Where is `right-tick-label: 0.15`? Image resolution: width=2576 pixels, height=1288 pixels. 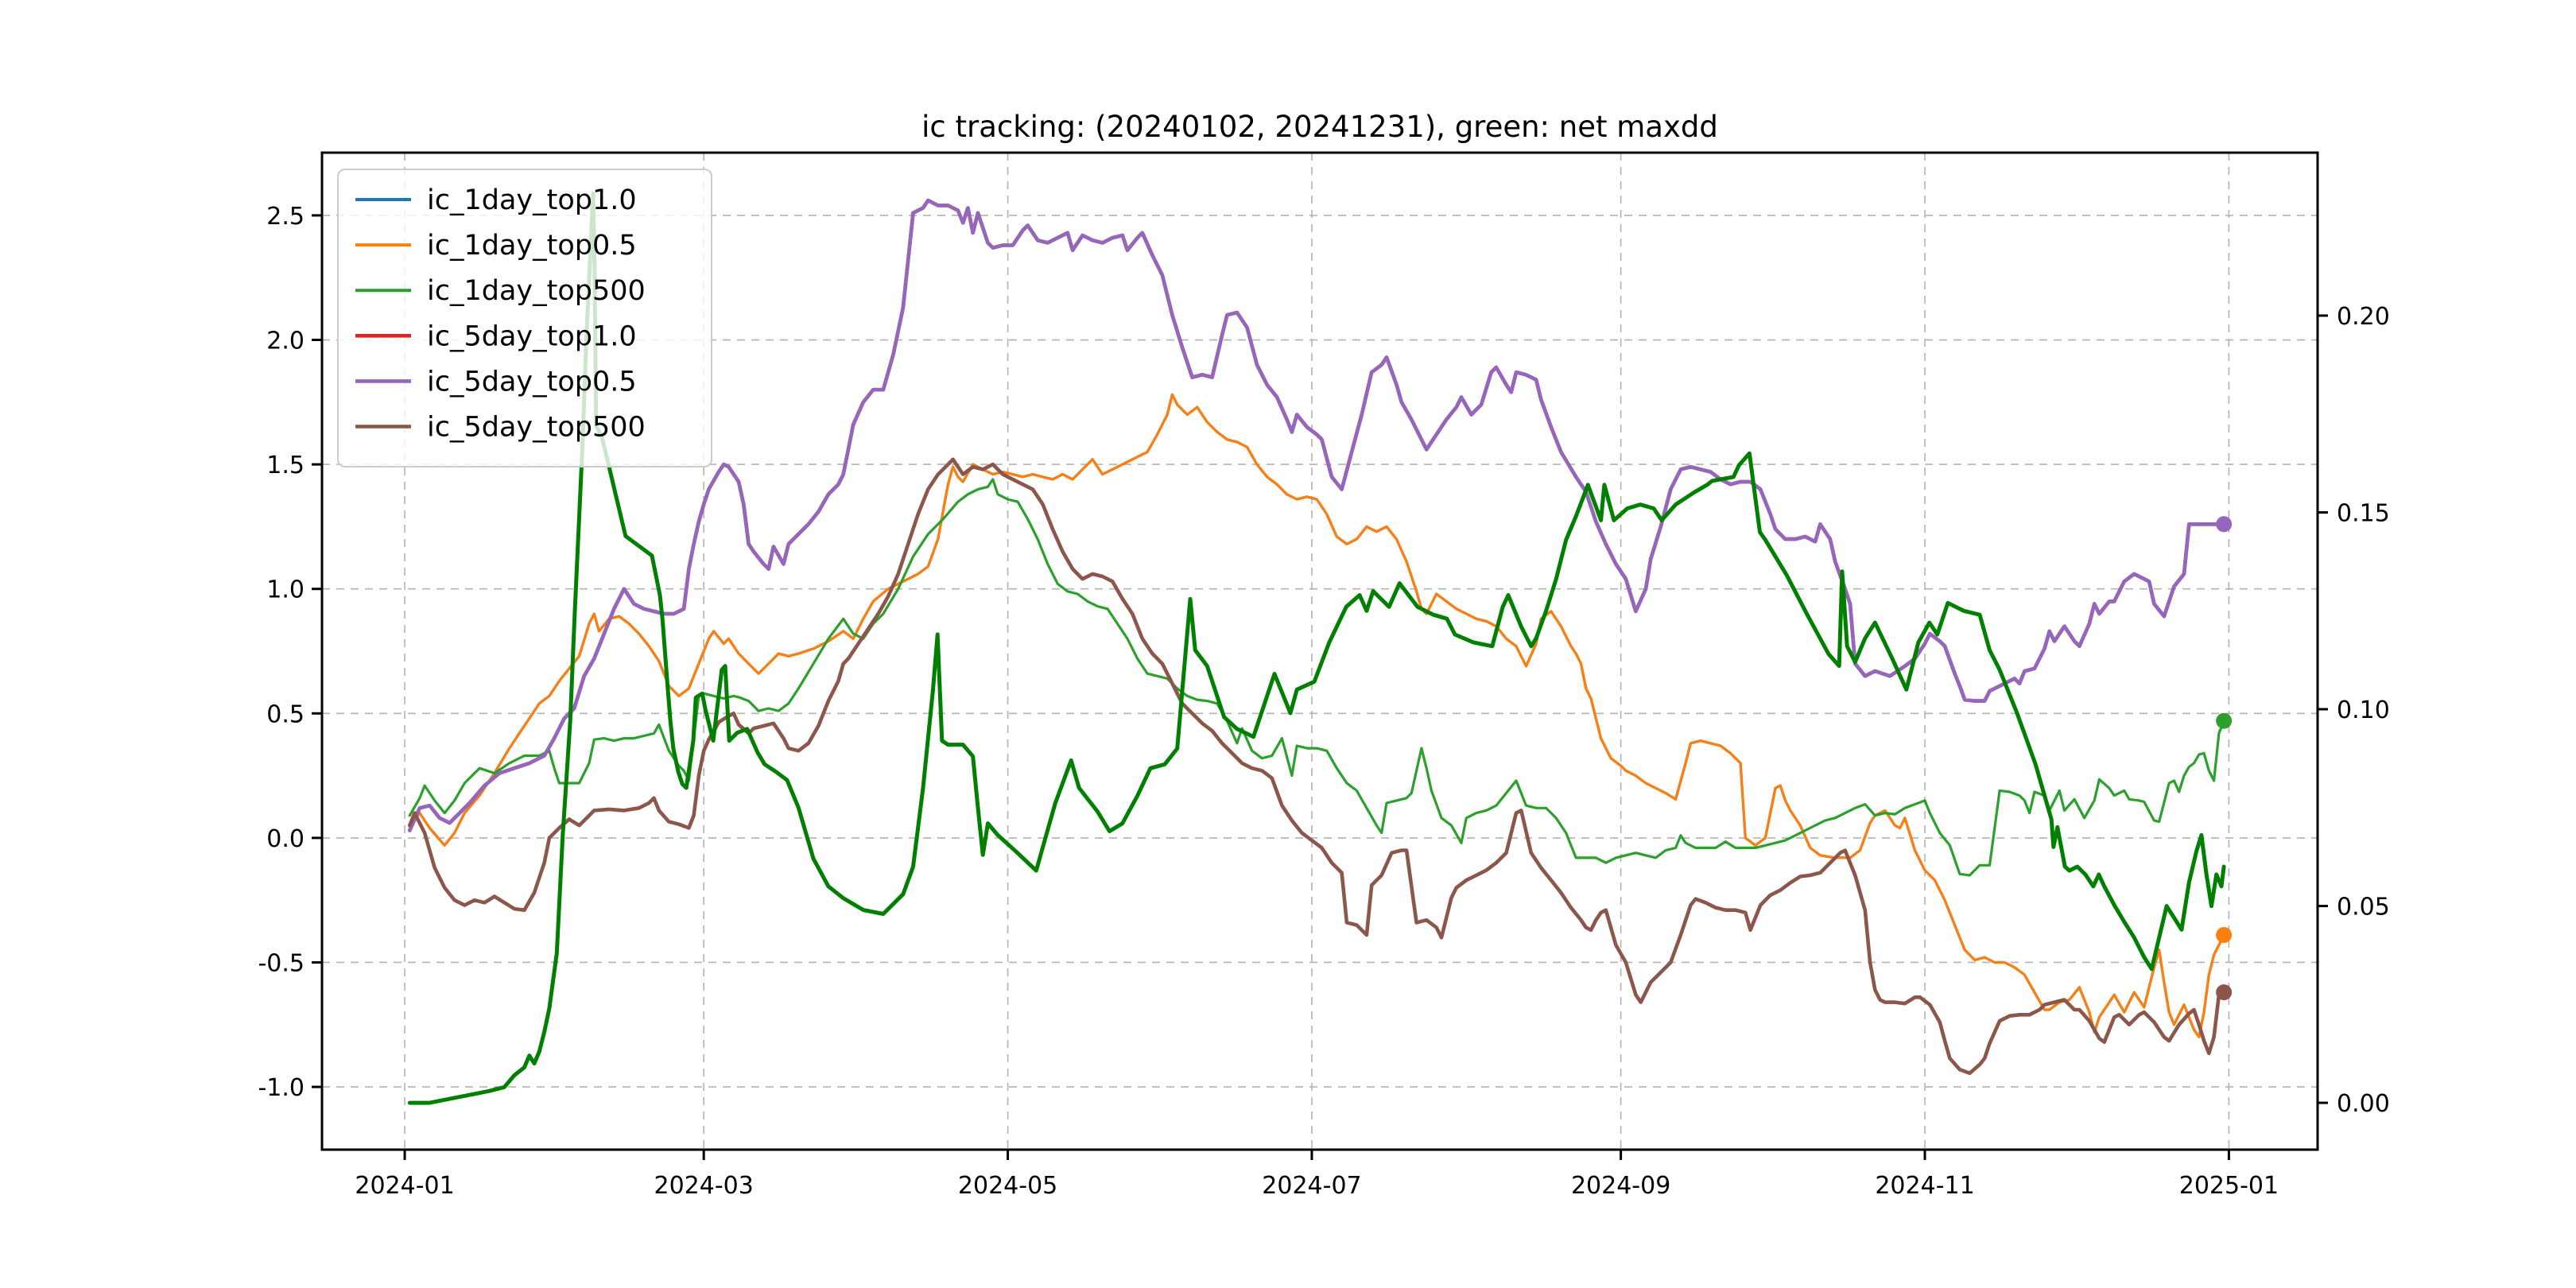 right-tick-label: 0.15 is located at coordinates (2363, 513).